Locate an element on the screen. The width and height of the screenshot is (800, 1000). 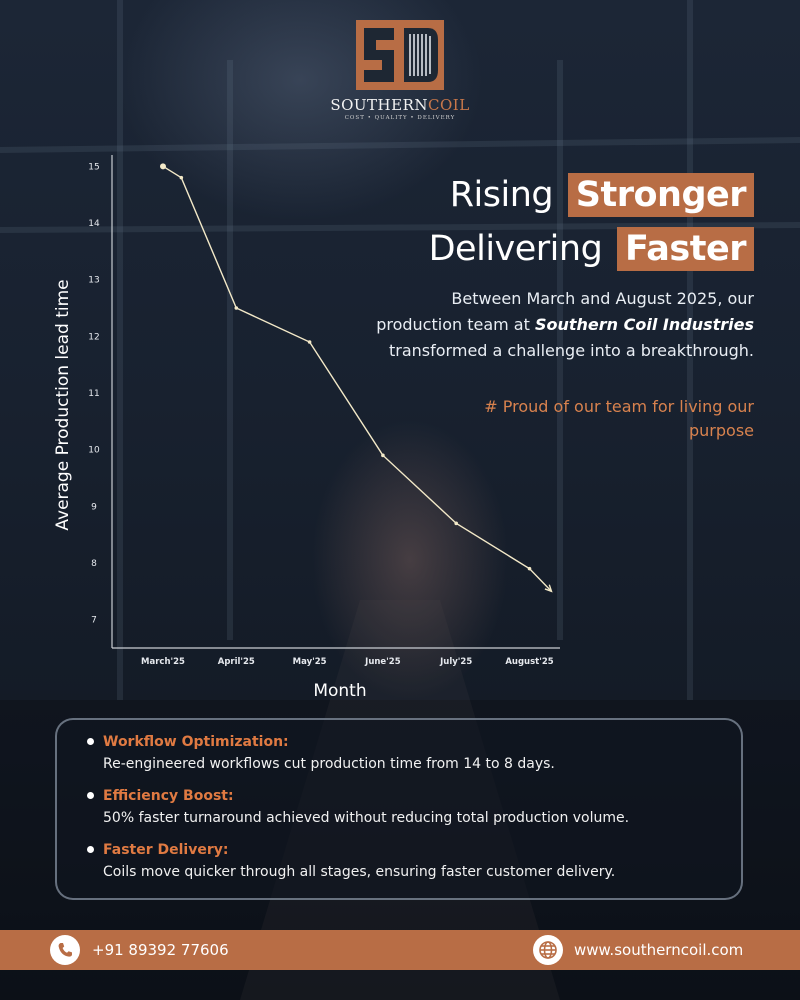
coil-logo-icon is located at coordinates (400, 55).